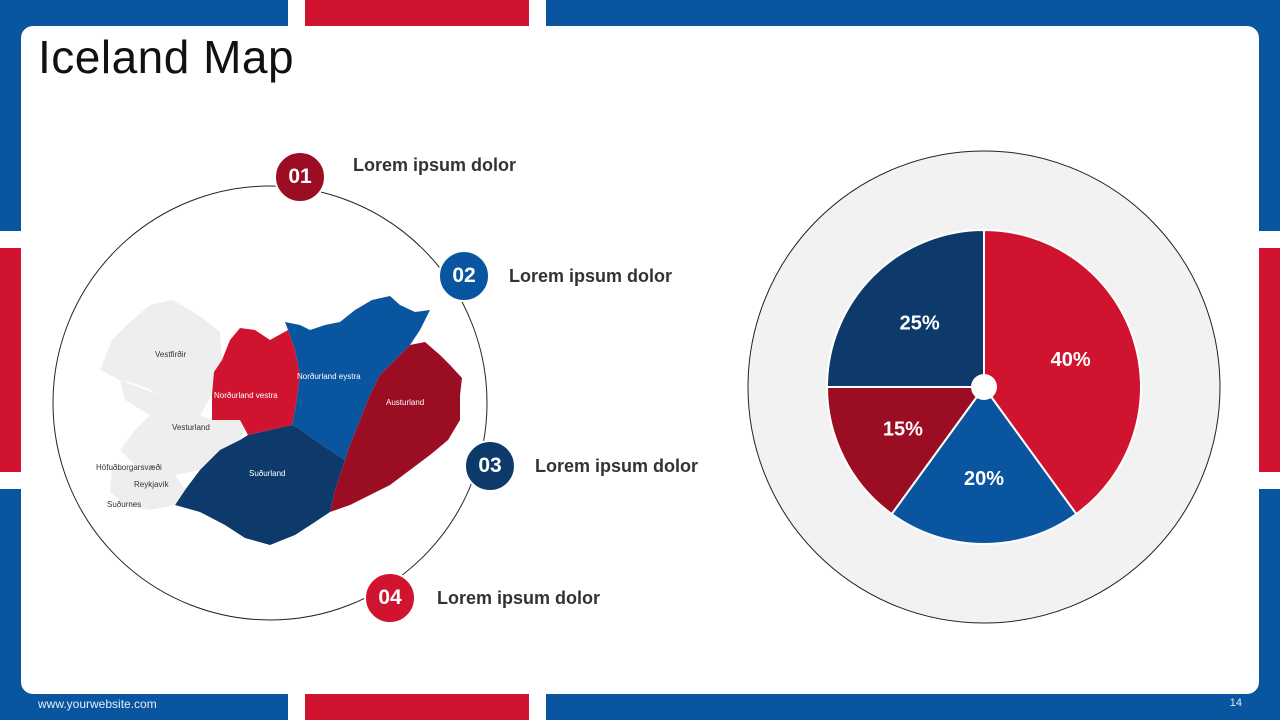  What do you see at coordinates (617, 466) in the screenshot?
I see `item-label-03: Lorem ipsum dolor` at bounding box center [617, 466].